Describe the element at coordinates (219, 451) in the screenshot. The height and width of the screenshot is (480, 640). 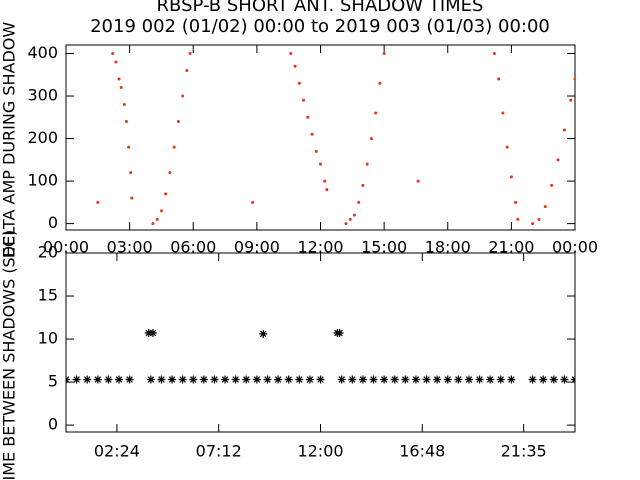
I see `x-tick-label: 07:12` at that location.